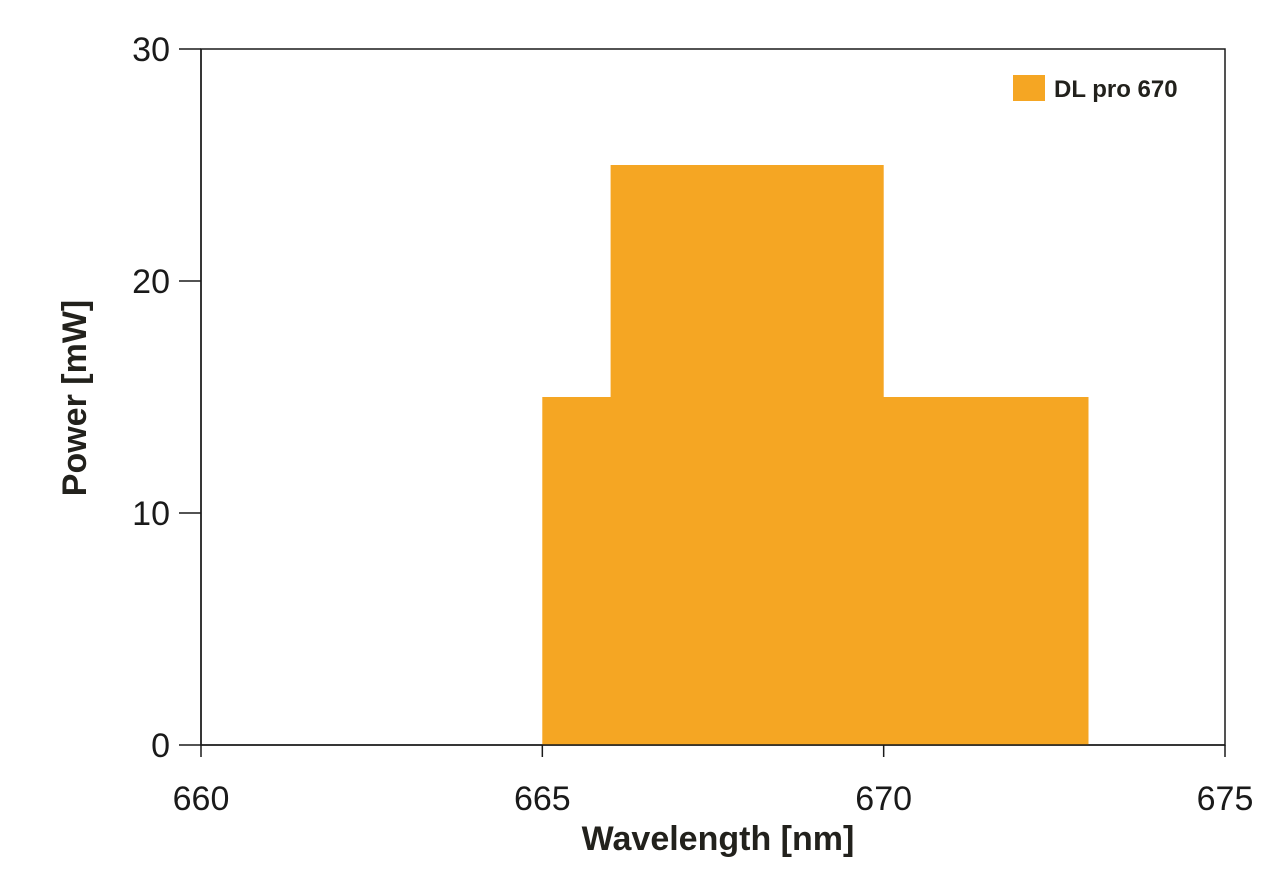 The height and width of the screenshot is (896, 1280). Describe the element at coordinates (160, 746) in the screenshot. I see `y-tick-label-0: 0` at that location.